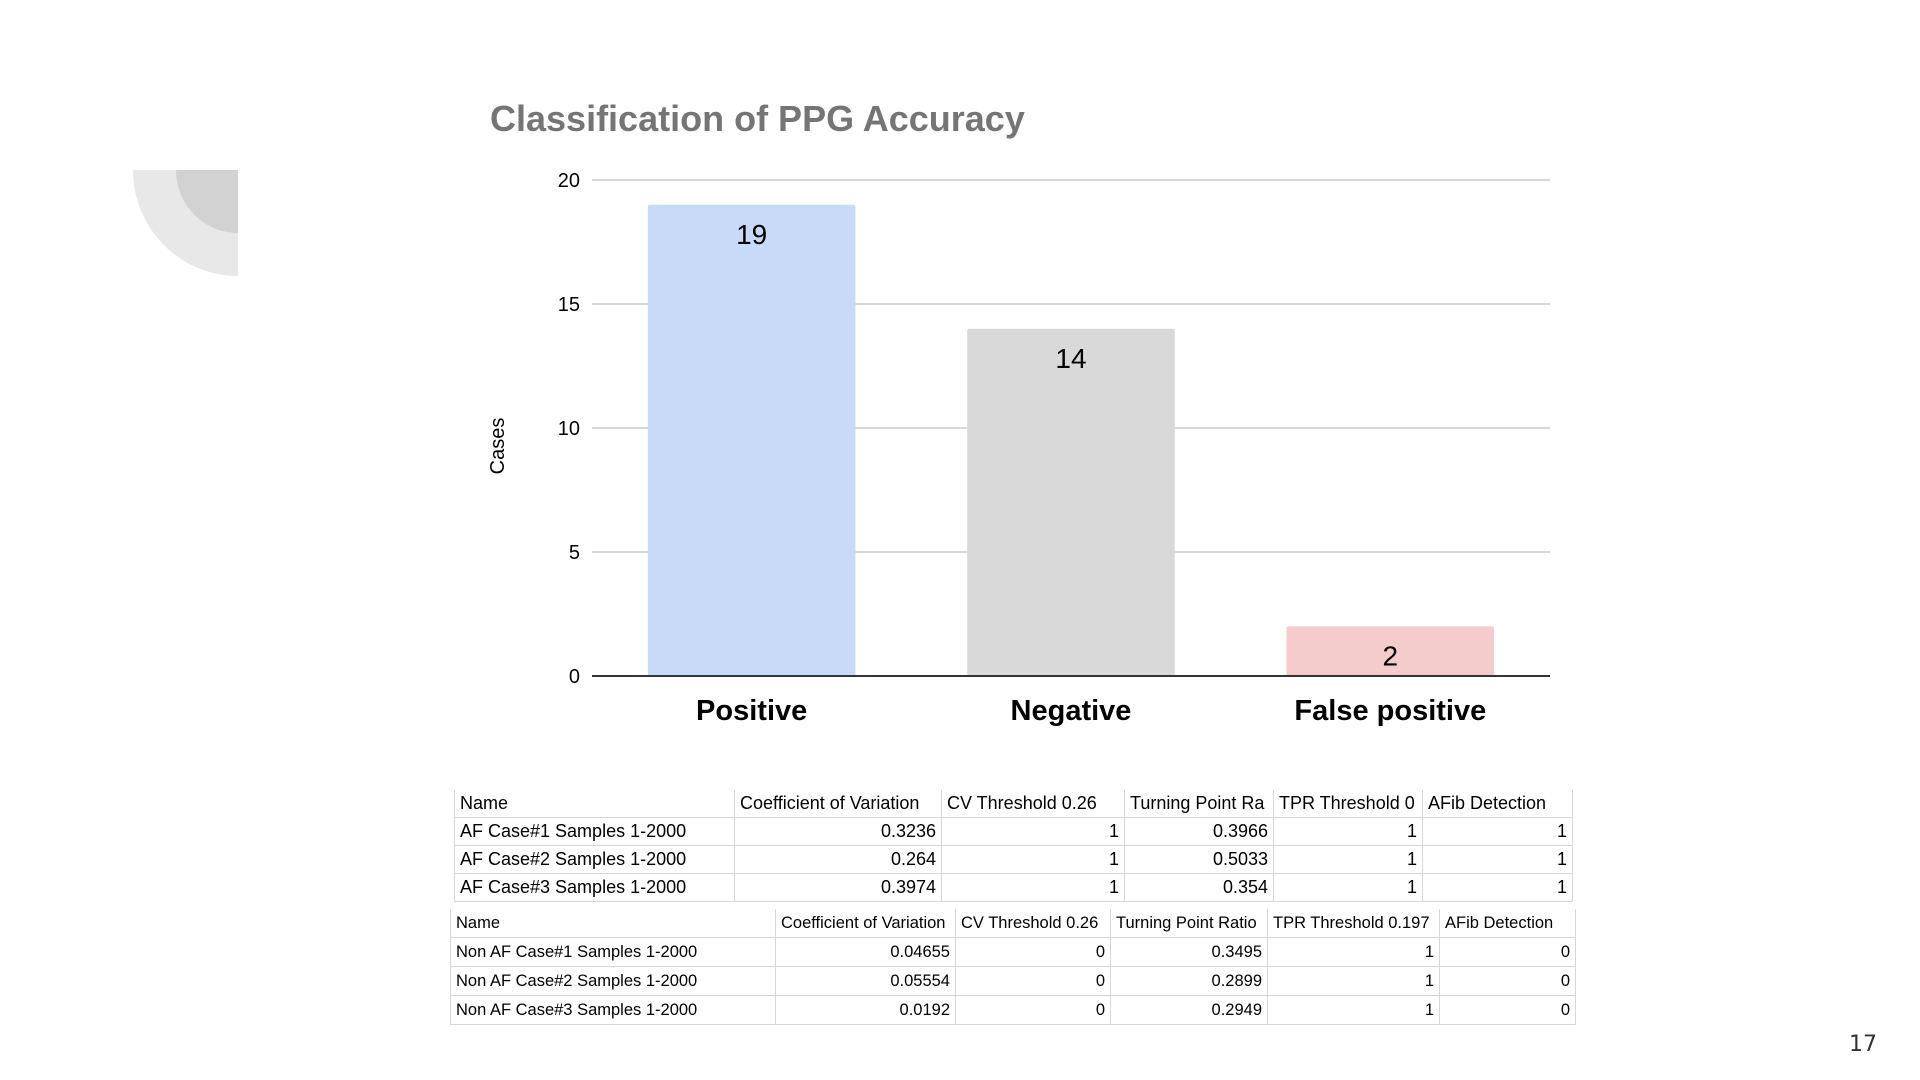 This screenshot has width=1920, height=1080. What do you see at coordinates (838, 887) in the screenshot?
I see `af-cell: 0.3974` at bounding box center [838, 887].